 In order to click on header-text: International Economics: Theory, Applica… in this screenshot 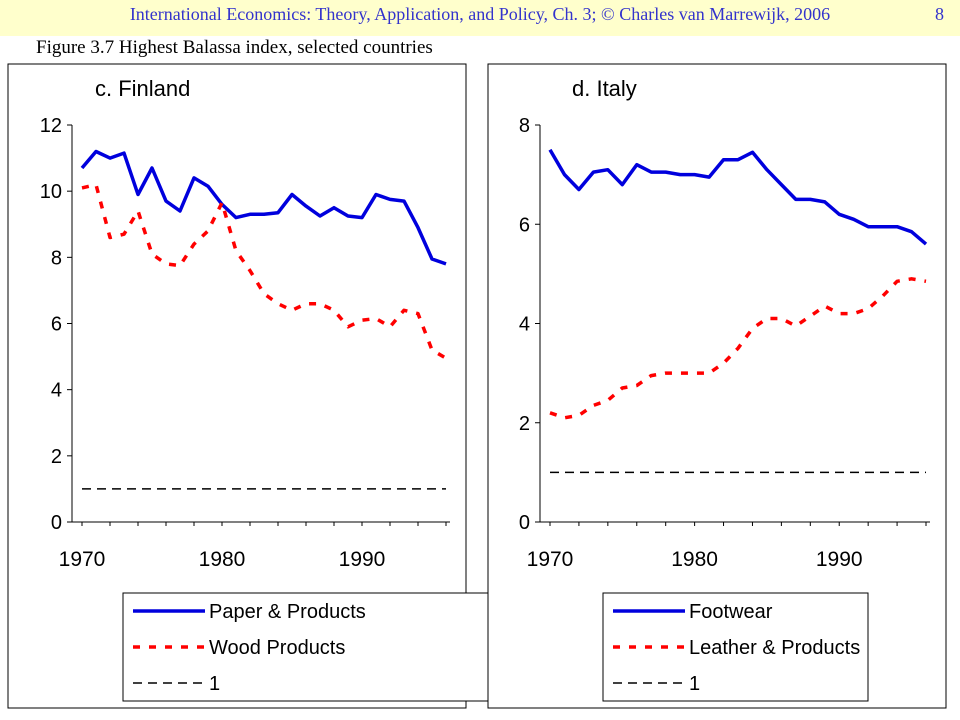, I will do `click(480, 14)`.